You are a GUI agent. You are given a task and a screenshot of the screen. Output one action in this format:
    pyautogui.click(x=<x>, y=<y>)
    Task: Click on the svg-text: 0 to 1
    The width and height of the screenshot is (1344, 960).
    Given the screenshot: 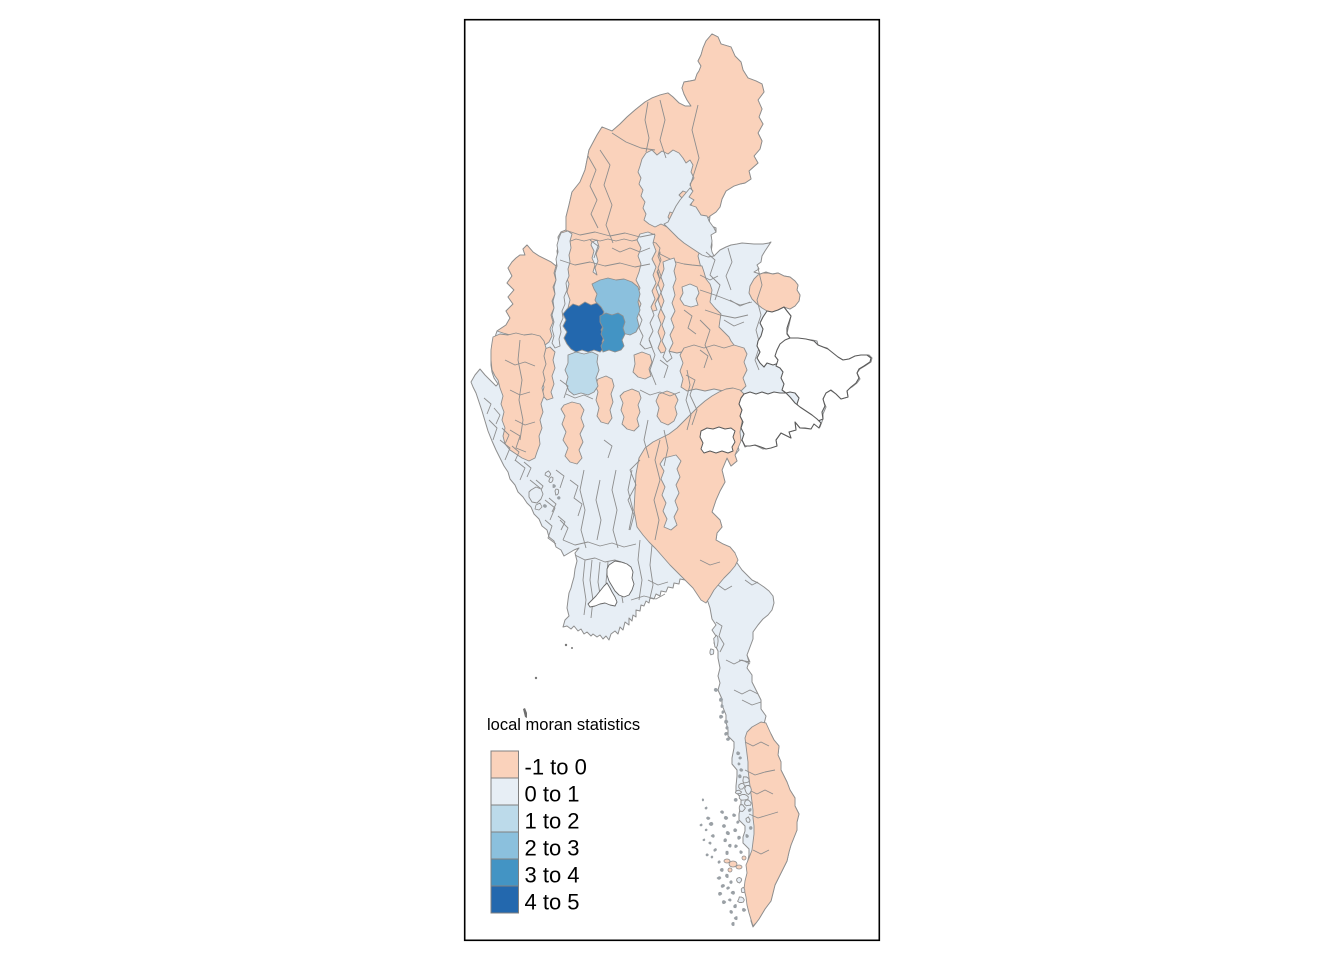 What is the action you would take?
    pyautogui.click(x=552, y=794)
    